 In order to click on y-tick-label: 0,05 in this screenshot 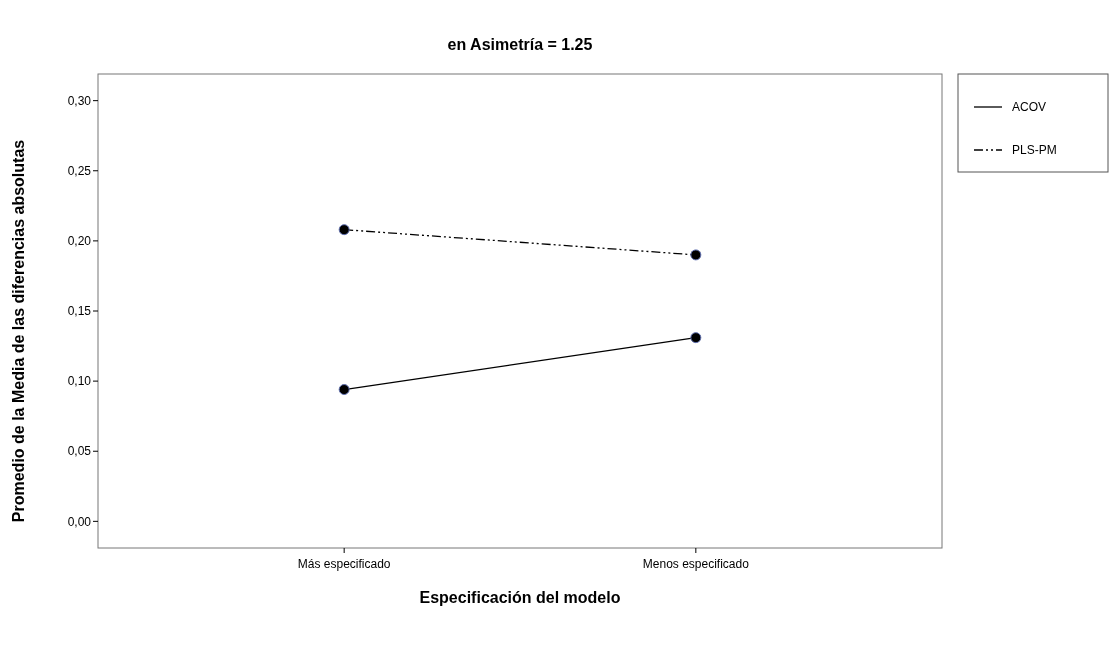, I will do `click(79, 451)`.